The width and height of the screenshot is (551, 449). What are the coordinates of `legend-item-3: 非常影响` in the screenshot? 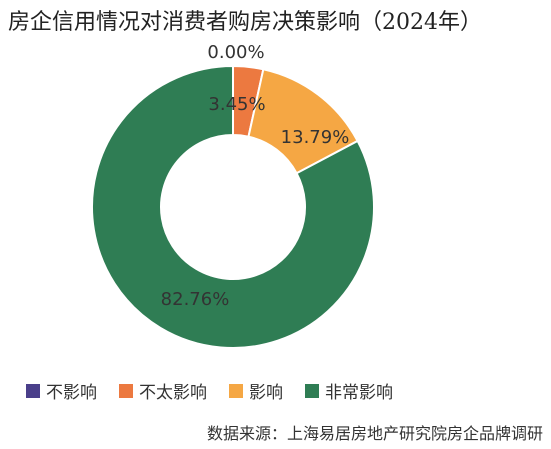 It's located at (349, 390).